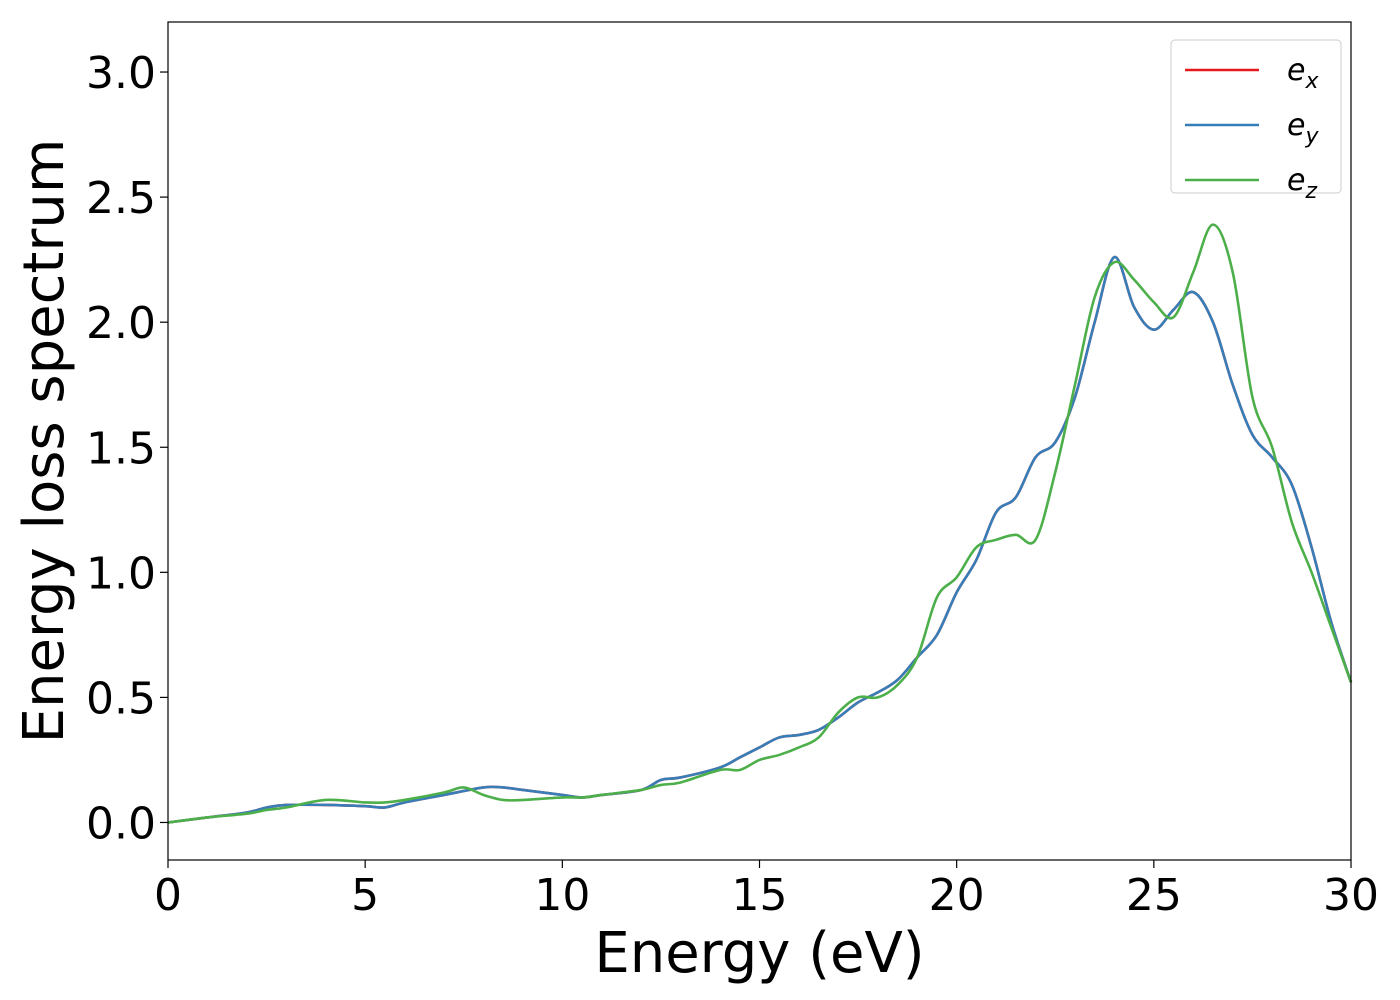 This screenshot has height=1000, width=1400. Describe the element at coordinates (168, 895) in the screenshot. I see `x-tick-label: 0` at that location.